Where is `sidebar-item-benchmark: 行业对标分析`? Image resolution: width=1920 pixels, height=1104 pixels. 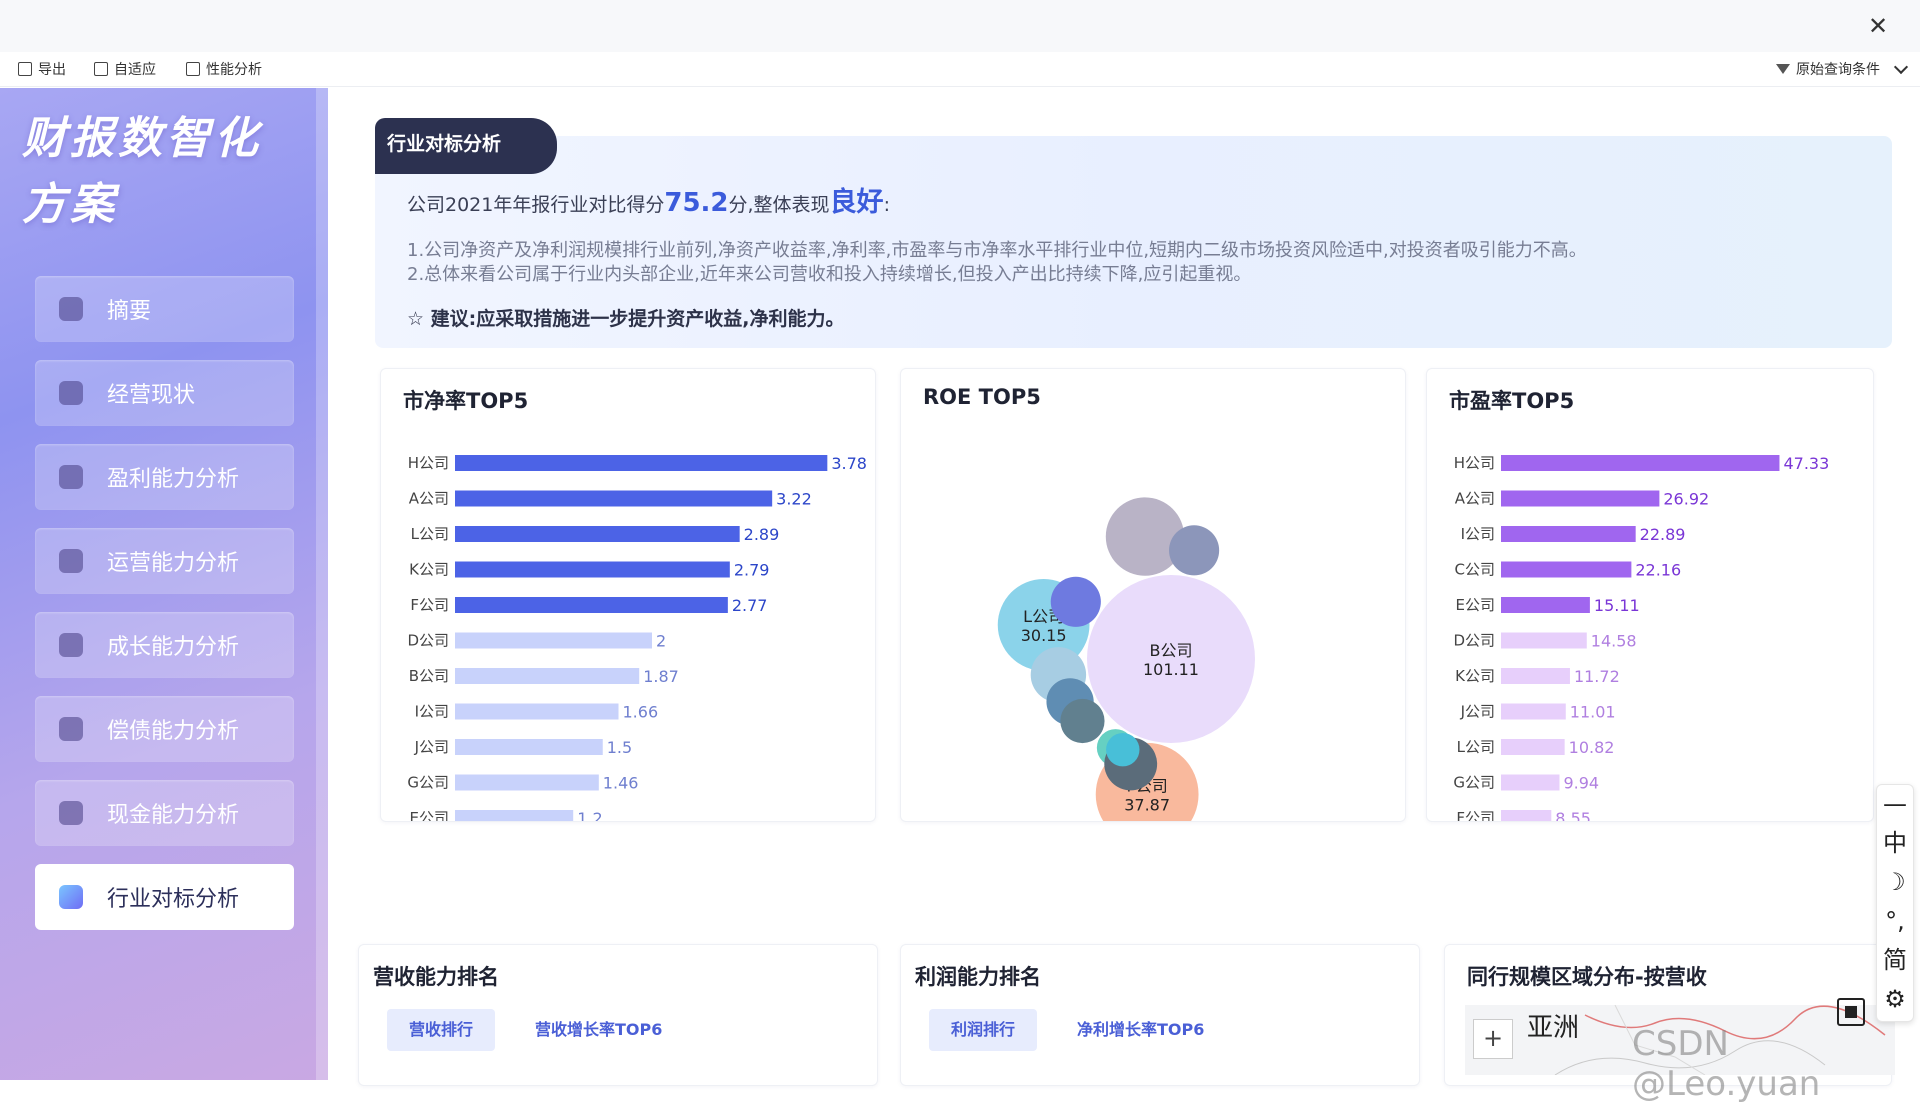
sidebar-item-benchmark: 行业对标分析 is located at coordinates (164, 897).